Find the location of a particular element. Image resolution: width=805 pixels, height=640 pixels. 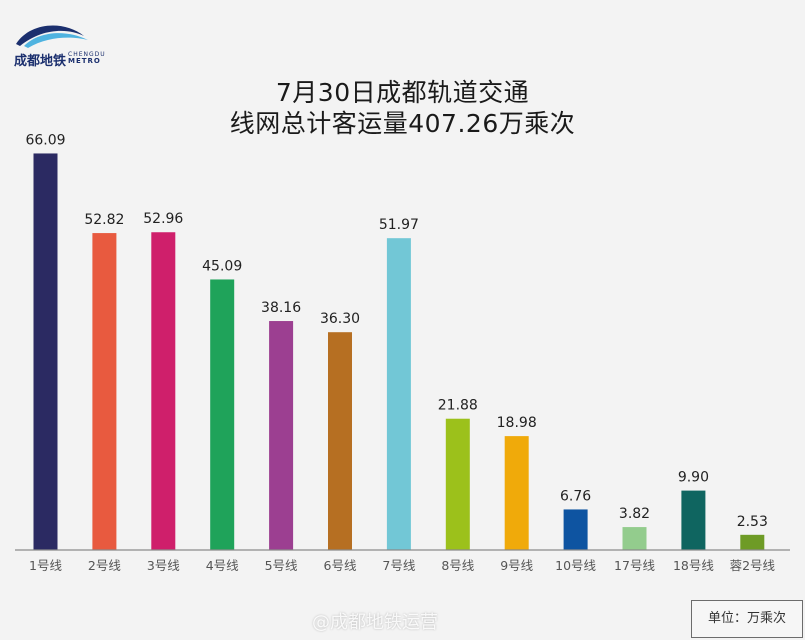

logo-english-top: CHENGDU is located at coordinates (87, 54).